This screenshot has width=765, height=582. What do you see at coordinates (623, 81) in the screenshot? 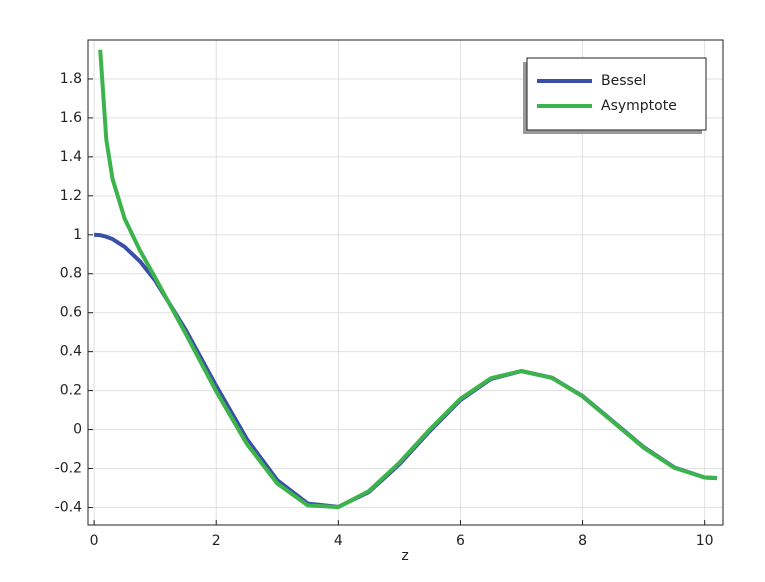
I see `legend-label: Bessel` at bounding box center [623, 81].